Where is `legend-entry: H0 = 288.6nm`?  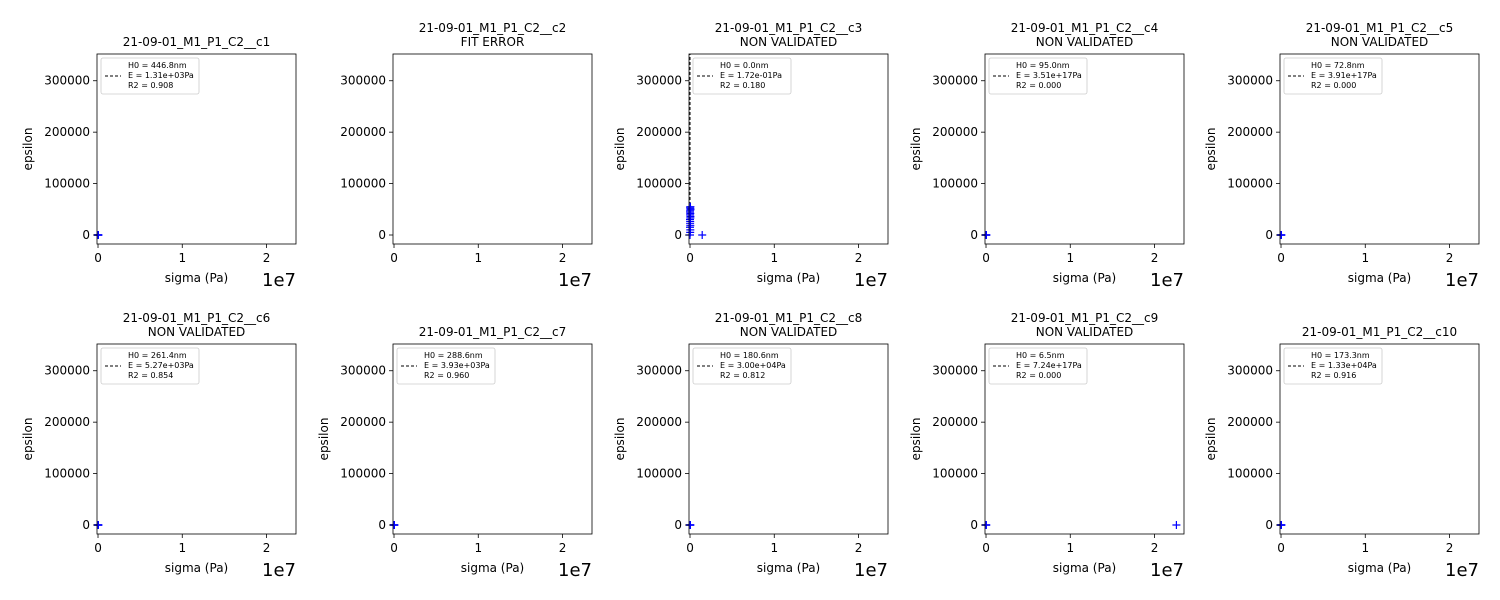
legend-entry: H0 = 288.6nm is located at coordinates (453, 355).